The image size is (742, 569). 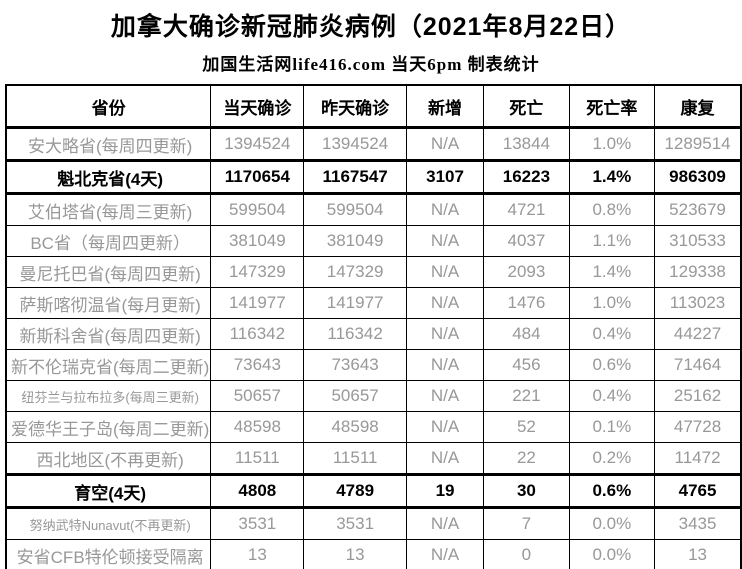 I want to click on recovered-cell: 4765, so click(x=698, y=491).